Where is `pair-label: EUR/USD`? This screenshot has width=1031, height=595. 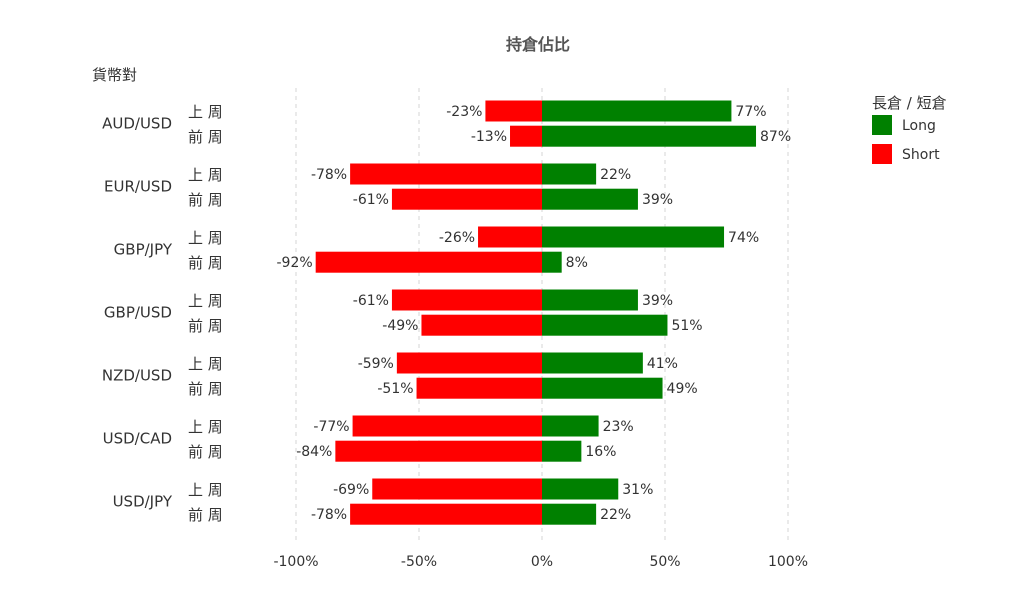
pair-label: EUR/USD is located at coordinates (138, 187).